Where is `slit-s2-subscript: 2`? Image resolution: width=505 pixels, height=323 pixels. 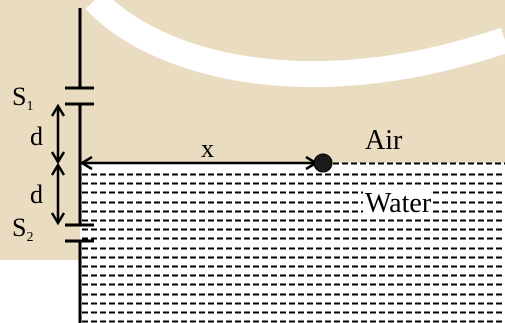
slit-s2-subscript: 2 is located at coordinates (30, 237).